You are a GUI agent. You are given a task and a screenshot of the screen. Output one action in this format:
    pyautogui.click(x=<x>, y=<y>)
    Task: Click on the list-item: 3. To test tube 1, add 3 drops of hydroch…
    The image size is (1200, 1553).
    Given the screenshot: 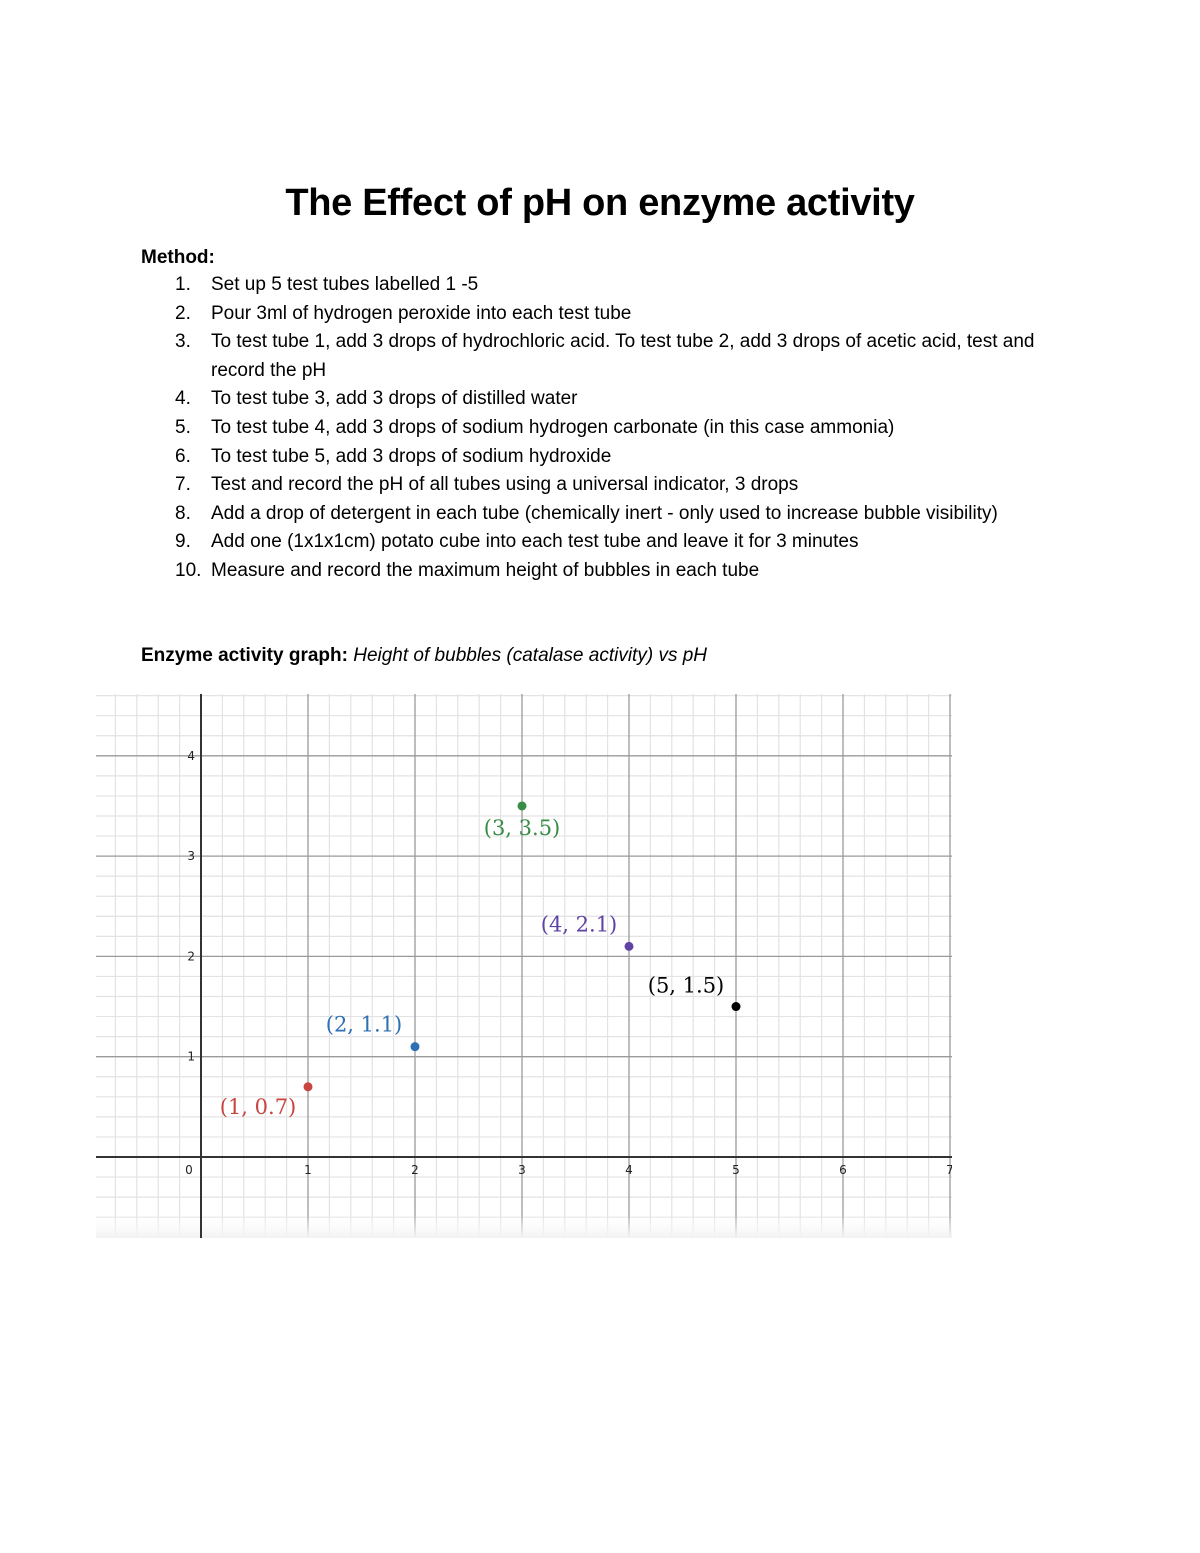 What is the action you would take?
    pyautogui.click(x=591, y=356)
    